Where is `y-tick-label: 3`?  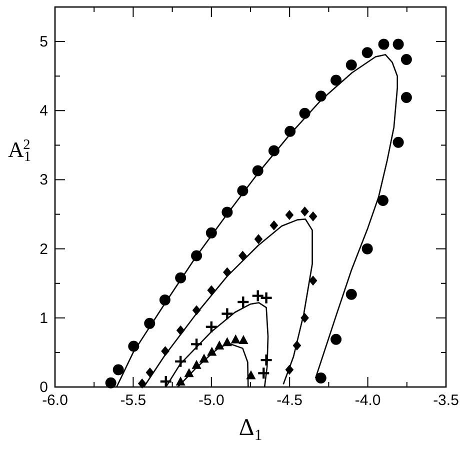 y-tick-label: 3 is located at coordinates (44, 180).